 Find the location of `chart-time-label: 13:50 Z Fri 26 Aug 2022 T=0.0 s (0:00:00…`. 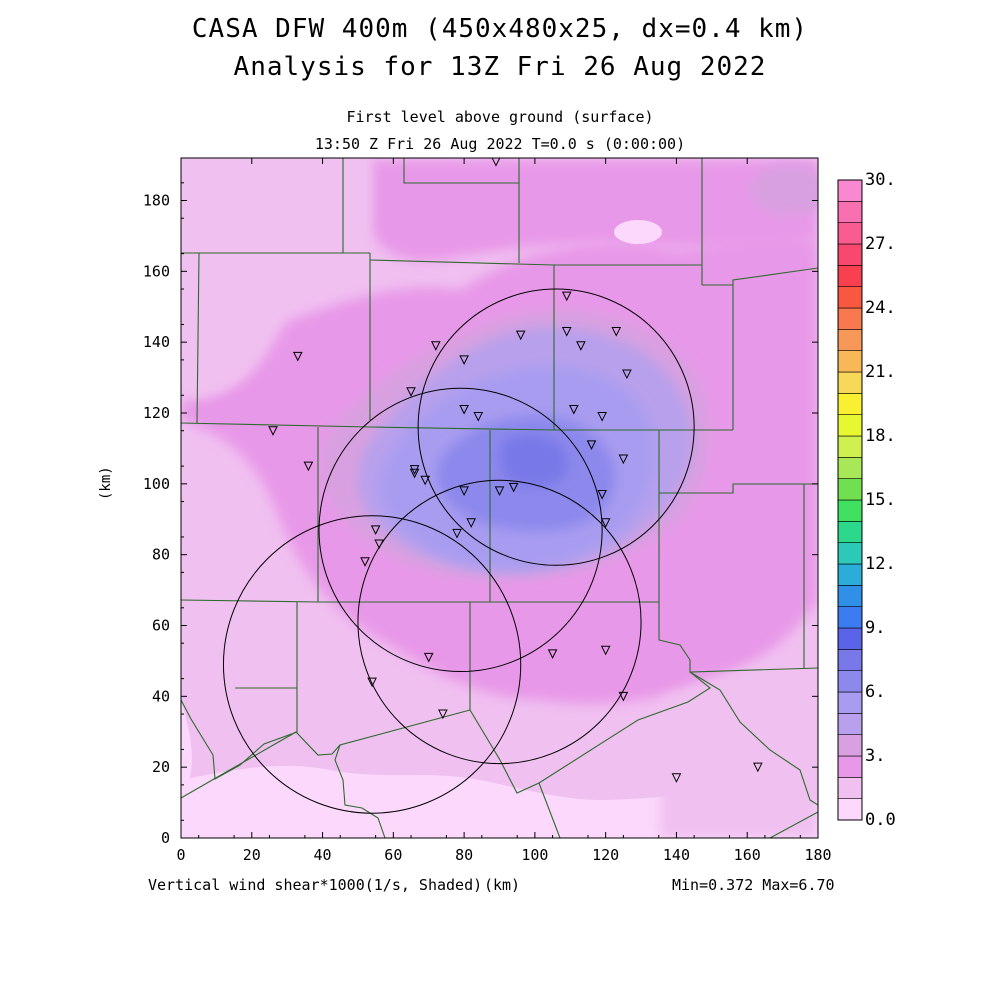

chart-time-label: 13:50 Z Fri 26 Aug 2022 T=0.0 s (0:00:00… is located at coordinates (500, 144).